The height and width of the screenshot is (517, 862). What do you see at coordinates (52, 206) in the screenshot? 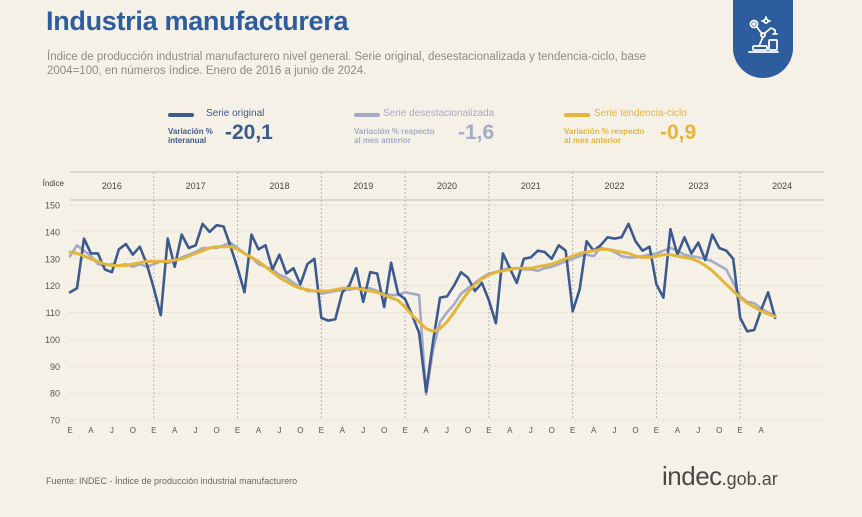
I see `y-tick-label: 150` at bounding box center [52, 206].